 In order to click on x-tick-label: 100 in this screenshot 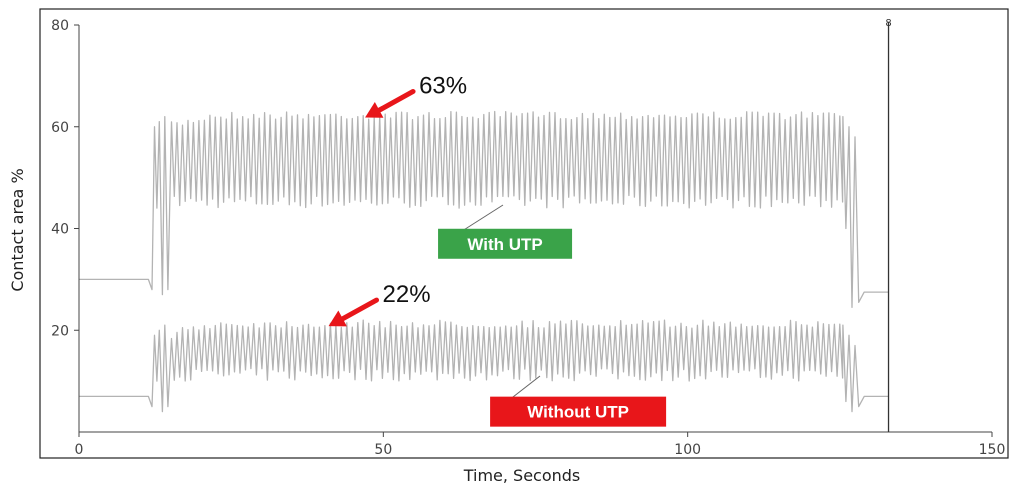, I will do `click(687, 450)`.